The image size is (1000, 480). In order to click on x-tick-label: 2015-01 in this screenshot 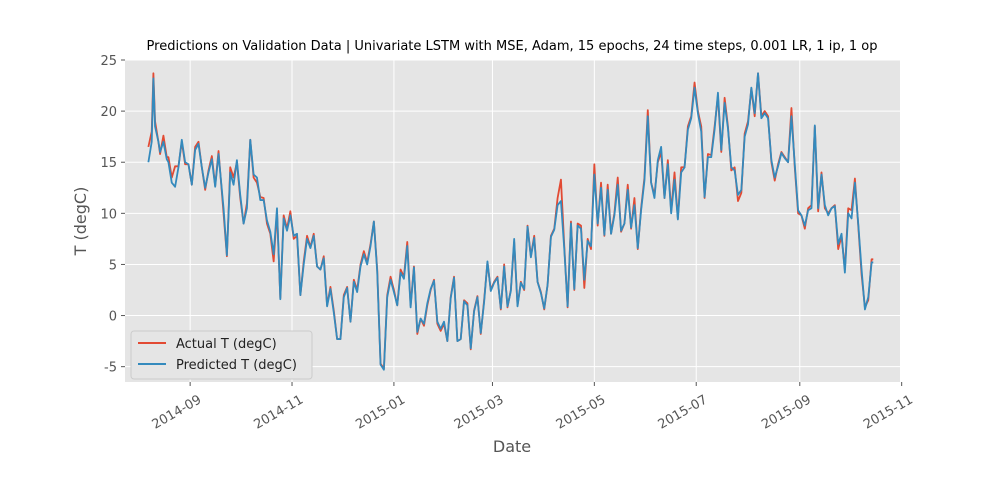, I will do `click(380, 412)`.